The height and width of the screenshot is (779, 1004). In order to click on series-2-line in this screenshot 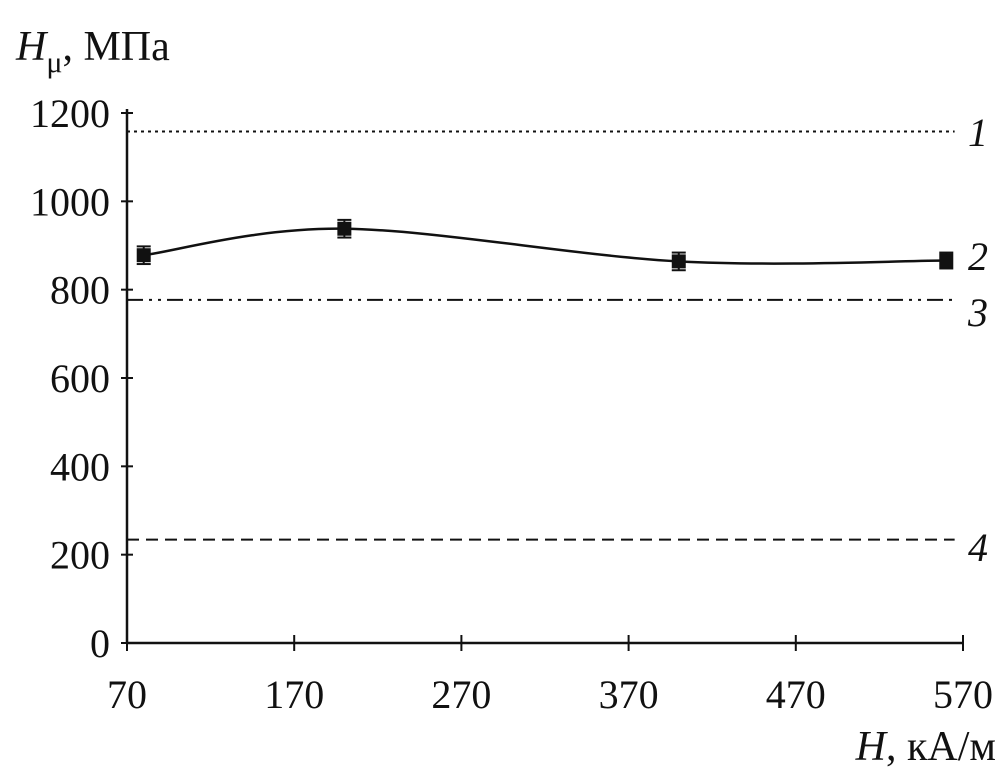, I will do `click(545, 246)`.